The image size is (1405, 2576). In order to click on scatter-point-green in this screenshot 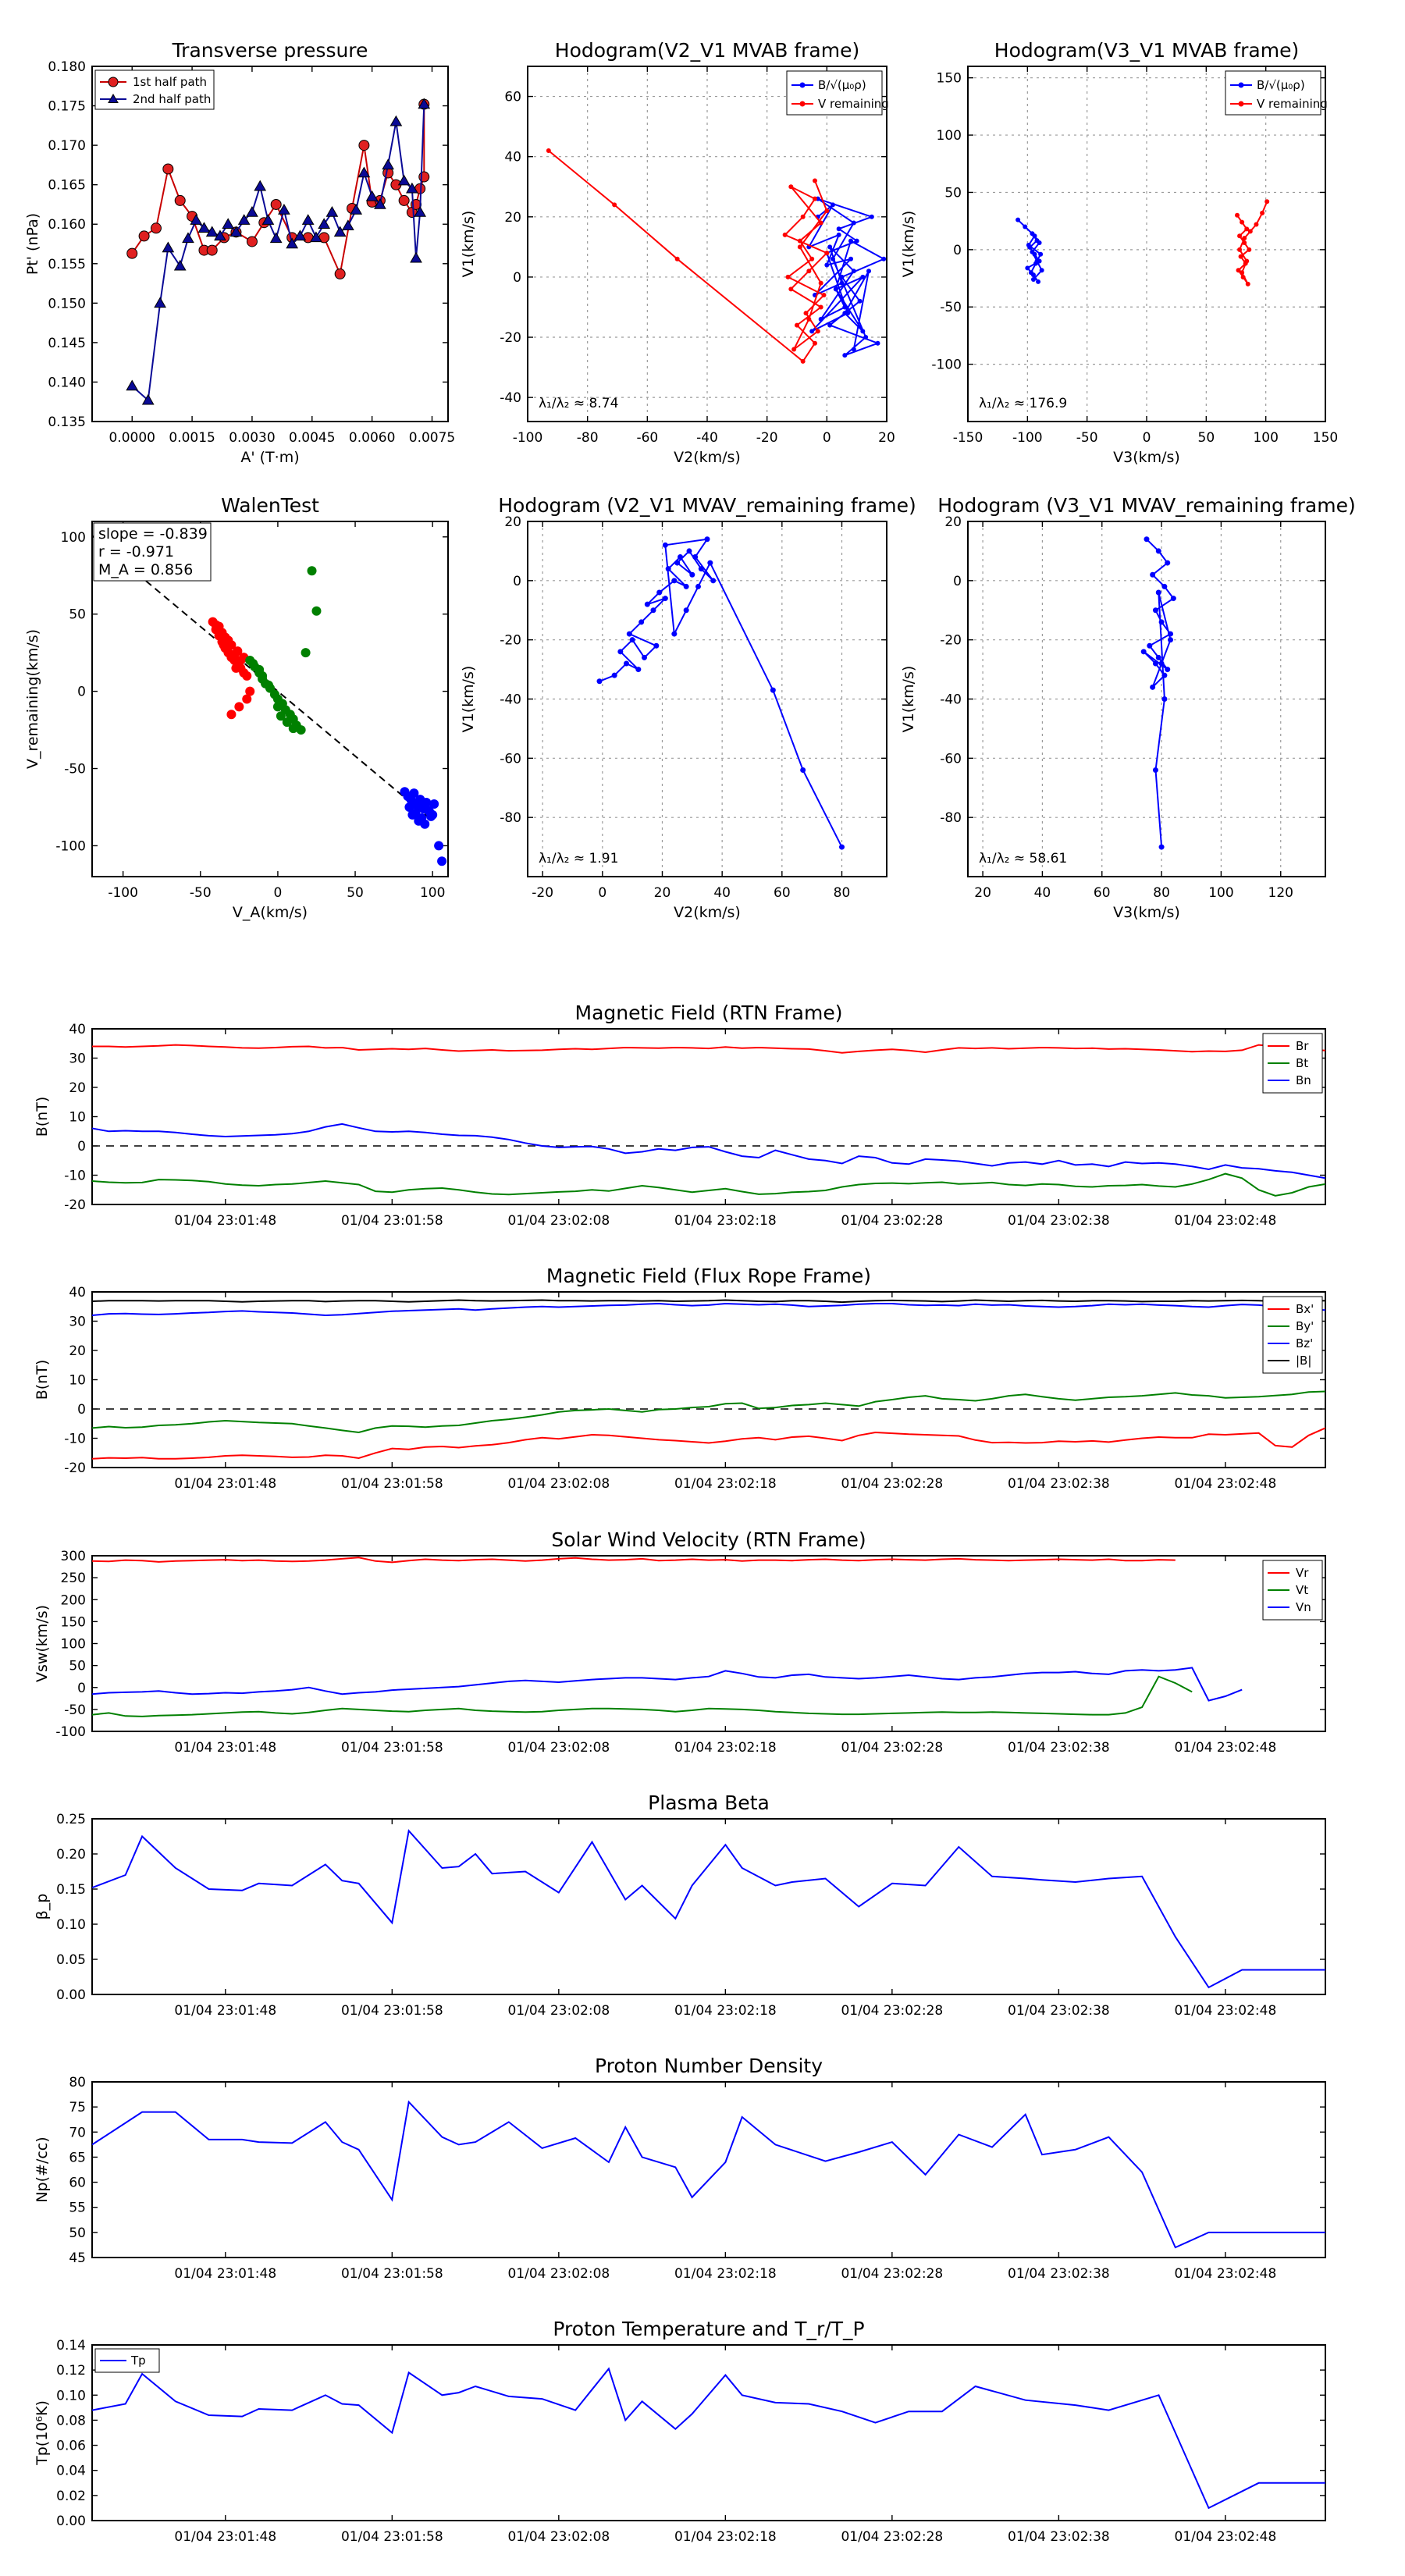, I will do `click(281, 716)`.